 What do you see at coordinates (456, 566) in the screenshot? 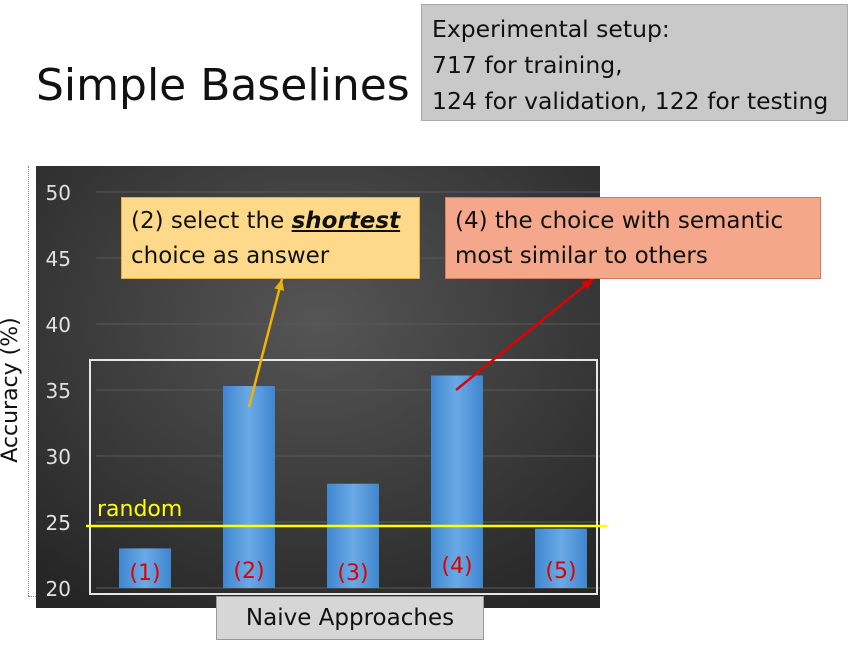
I see `bar-category-label: (4)` at bounding box center [456, 566].